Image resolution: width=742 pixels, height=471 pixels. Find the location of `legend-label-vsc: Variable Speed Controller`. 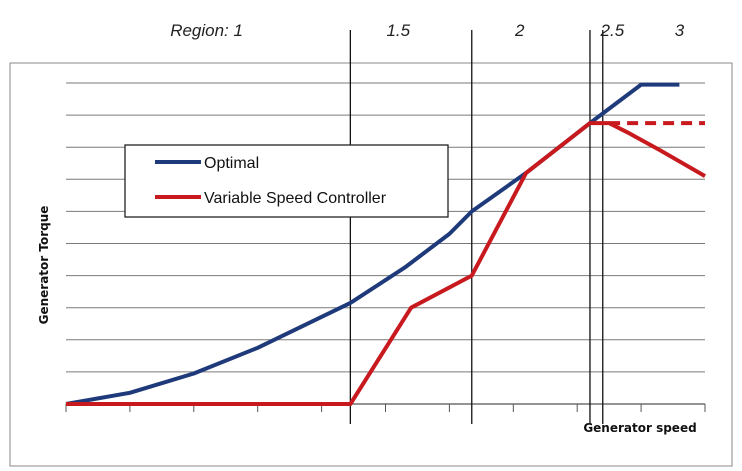

legend-label-vsc: Variable Speed Controller is located at coordinates (295, 198).